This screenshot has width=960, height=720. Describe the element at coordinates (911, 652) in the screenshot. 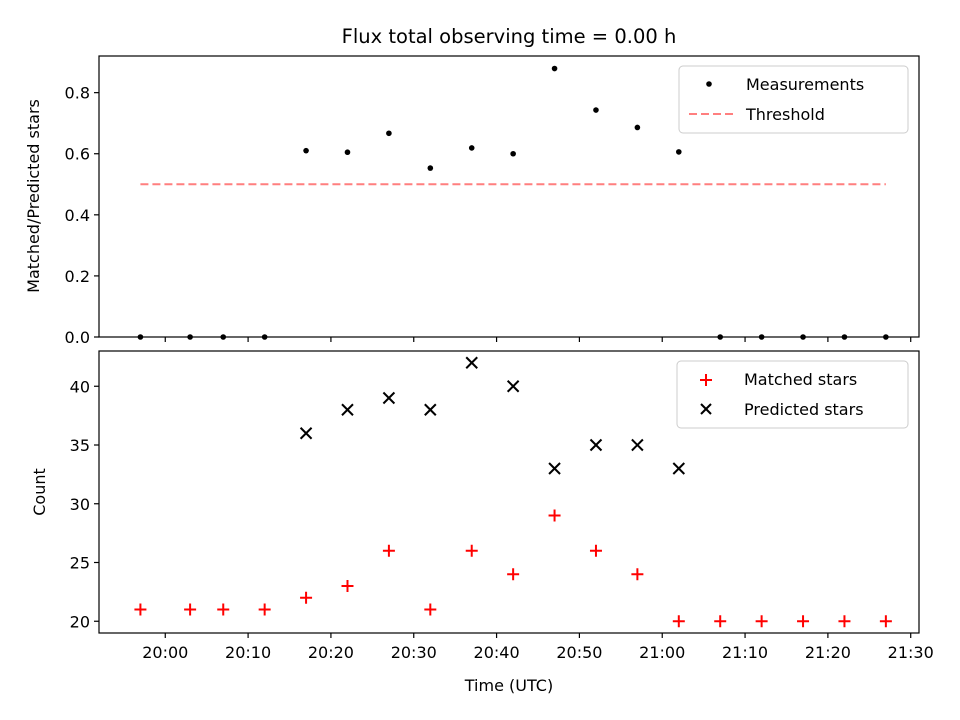

I see `x-tick-label: 21:30` at that location.